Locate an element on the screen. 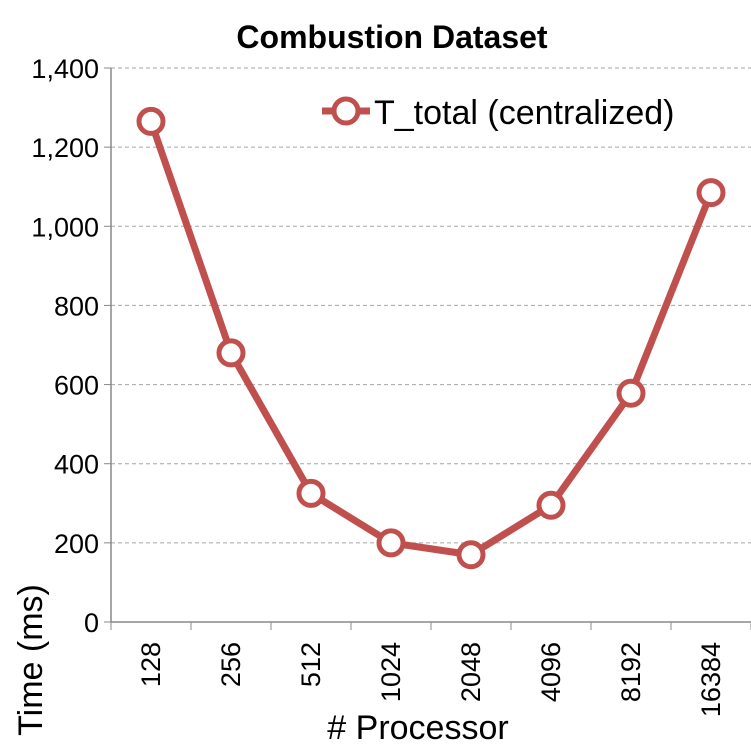 The width and height of the screenshot is (751, 751). x-tick-label: 8192 is located at coordinates (631, 672).